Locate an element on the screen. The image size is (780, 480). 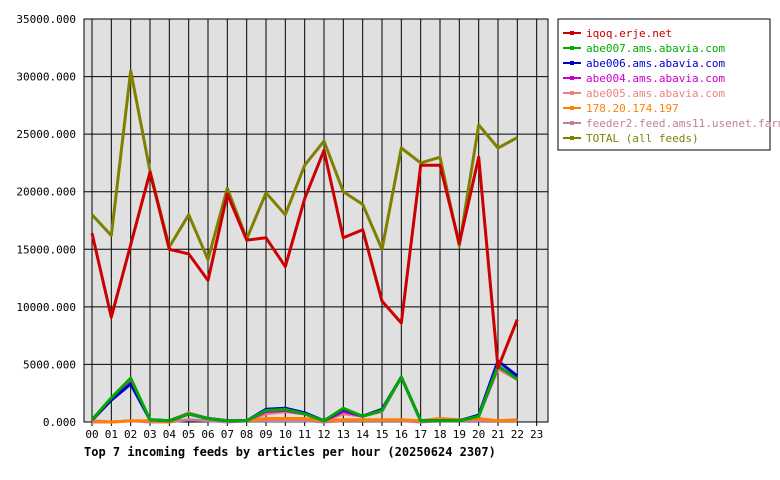
legend-label: 178.20.174.197 is located at coordinates (632, 108).